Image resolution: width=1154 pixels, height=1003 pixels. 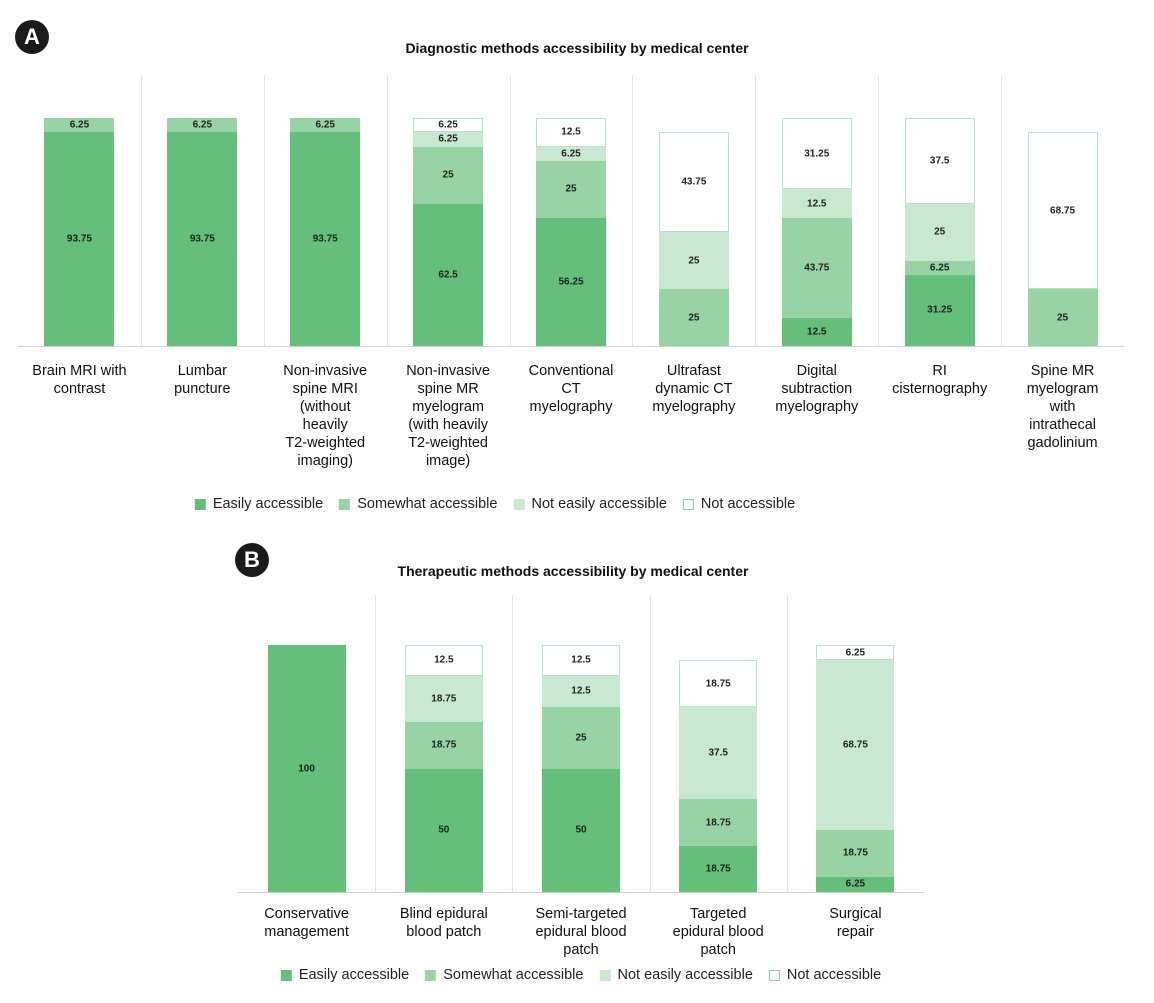 I want to click on category-label: Targeted epidural blood patch, so click(x=718, y=932).